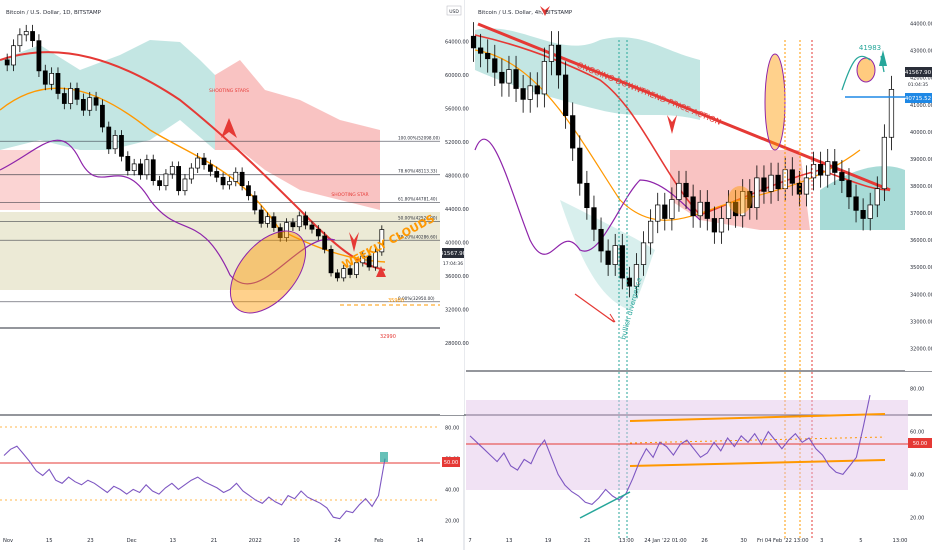  Describe the element at coordinates (396, 301) in the screenshot. I see `dashed-level-label: 35900` at that location.